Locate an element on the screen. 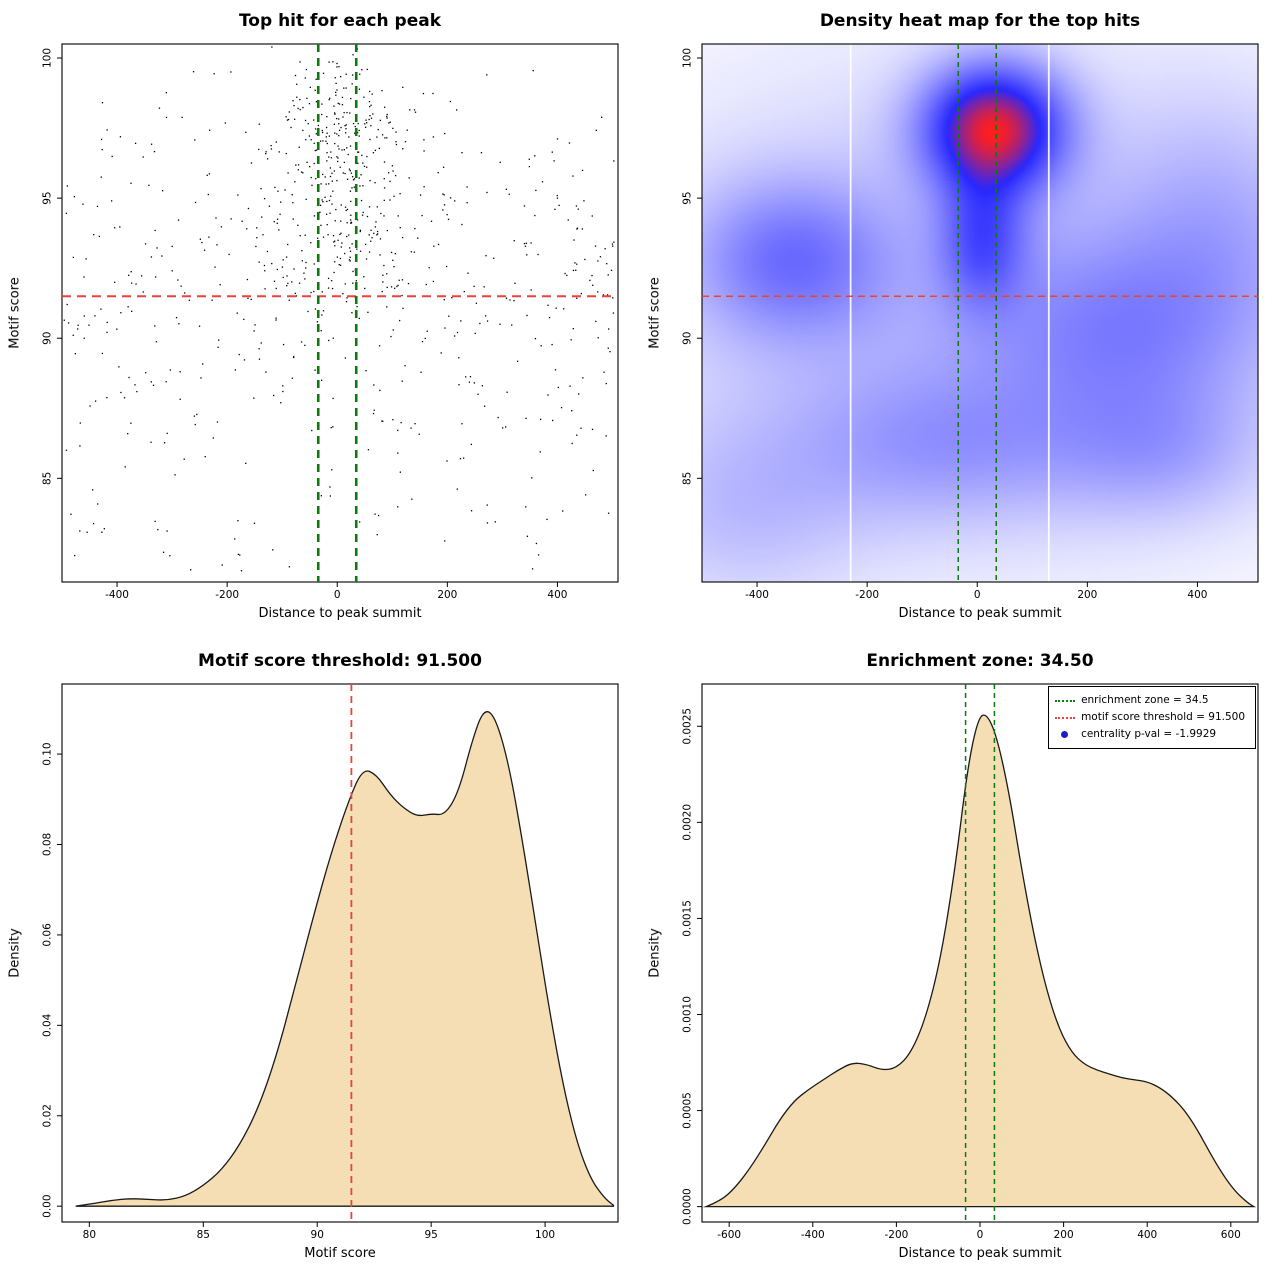 The width and height of the screenshot is (1280, 1280). scatter-xlabel: Distance to peak summit is located at coordinates (340, 613).